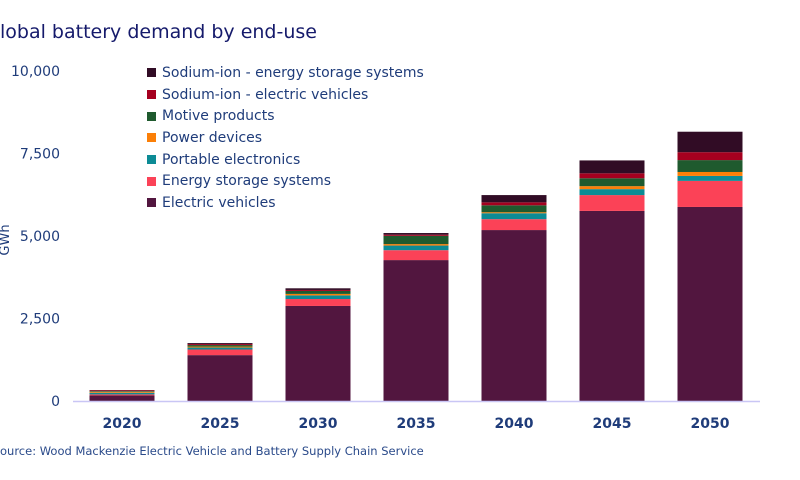 The image size is (800, 480). I want to click on y-tick-label: 7,500, so click(40, 155).